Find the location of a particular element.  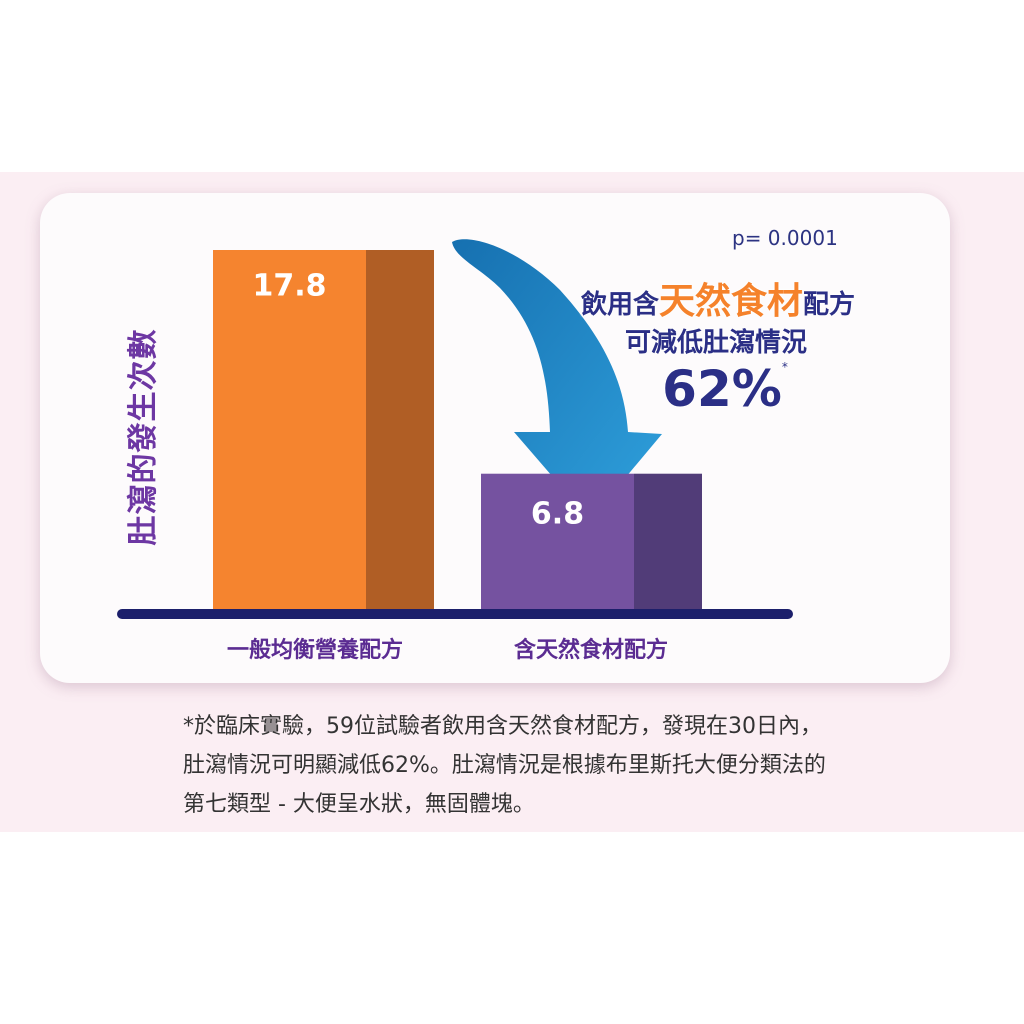

reduction-percent: 62%* is located at coordinates (725, 389).